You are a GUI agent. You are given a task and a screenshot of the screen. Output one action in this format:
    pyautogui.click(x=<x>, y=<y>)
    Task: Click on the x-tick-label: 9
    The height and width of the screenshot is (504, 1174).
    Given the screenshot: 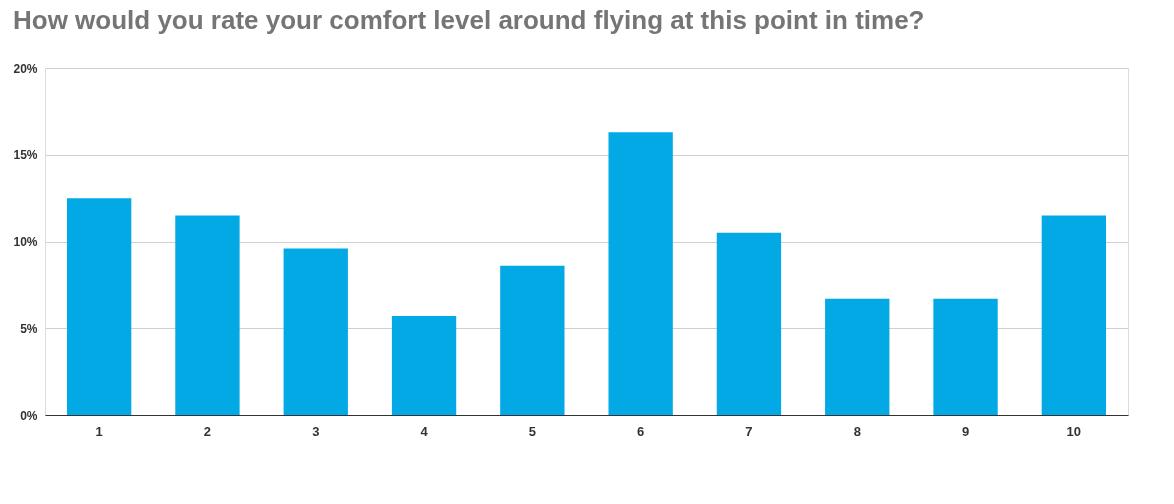 What is the action you would take?
    pyautogui.click(x=965, y=431)
    